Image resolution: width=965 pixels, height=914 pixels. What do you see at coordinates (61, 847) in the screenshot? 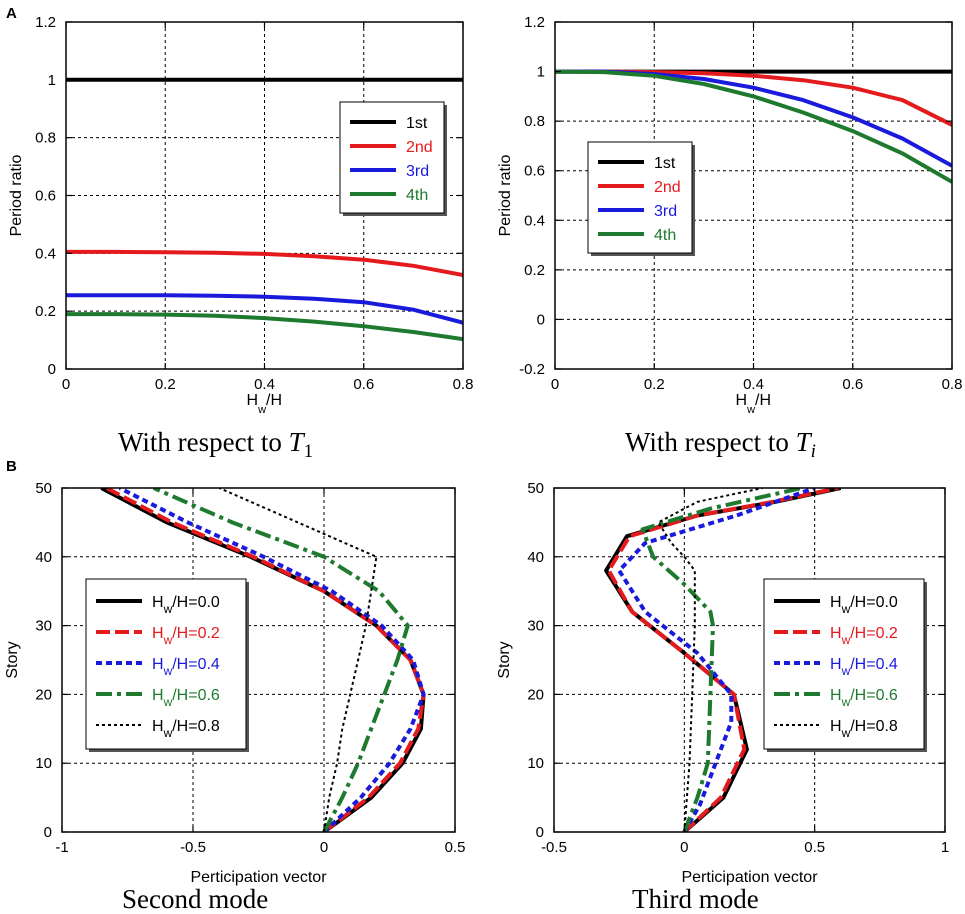
I see `x-tick-label: -1` at bounding box center [61, 847].